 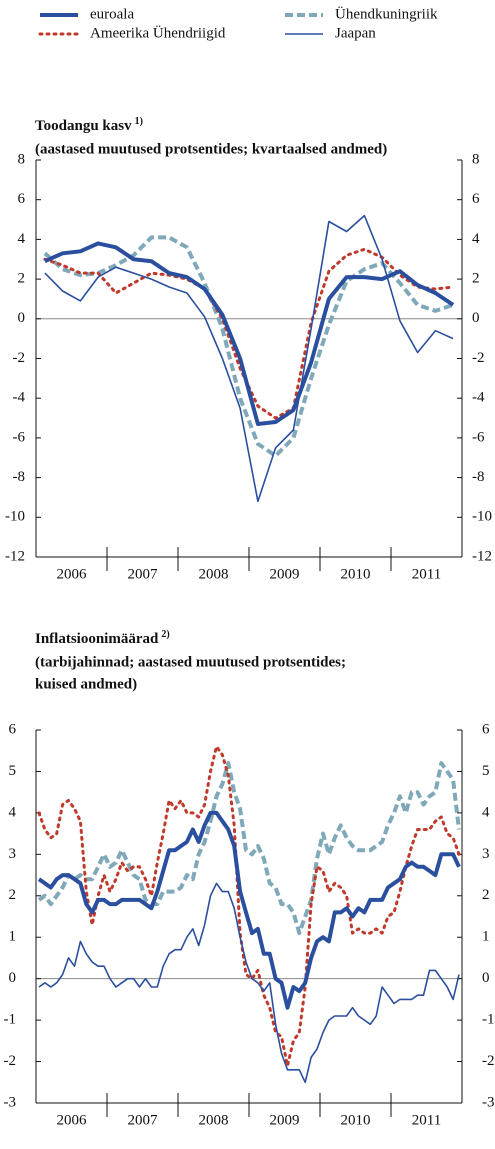 What do you see at coordinates (486, 937) in the screenshot?
I see `y2-tick-label: 1` at bounding box center [486, 937].